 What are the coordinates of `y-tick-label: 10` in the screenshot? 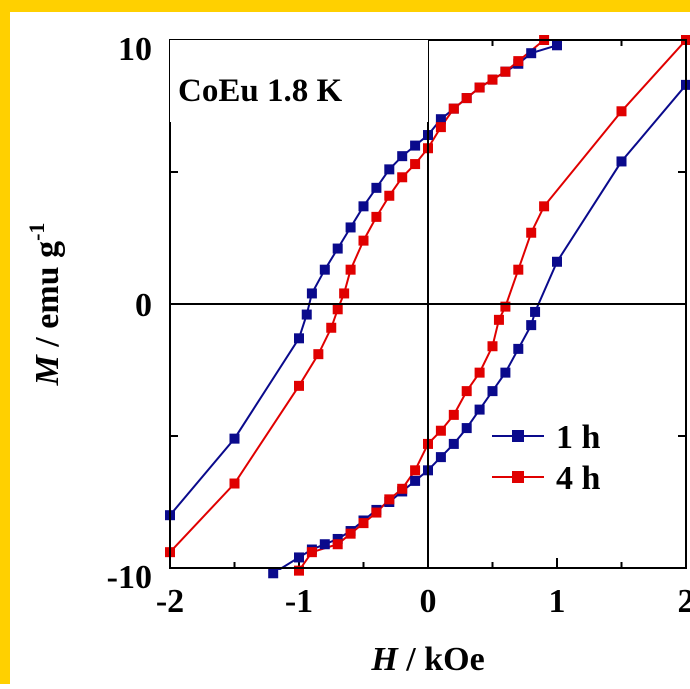 It's located at (135, 49).